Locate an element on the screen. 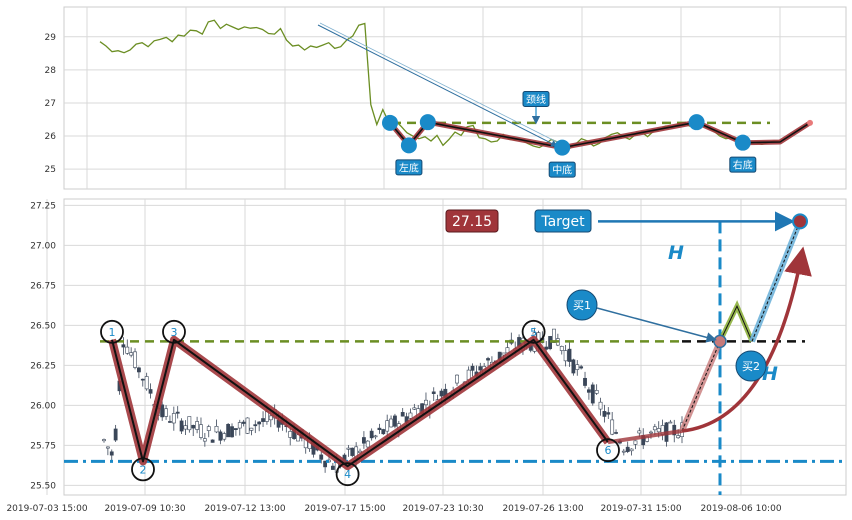  x-tick-label: 2019-07-31 15:00 is located at coordinates (640, 509).